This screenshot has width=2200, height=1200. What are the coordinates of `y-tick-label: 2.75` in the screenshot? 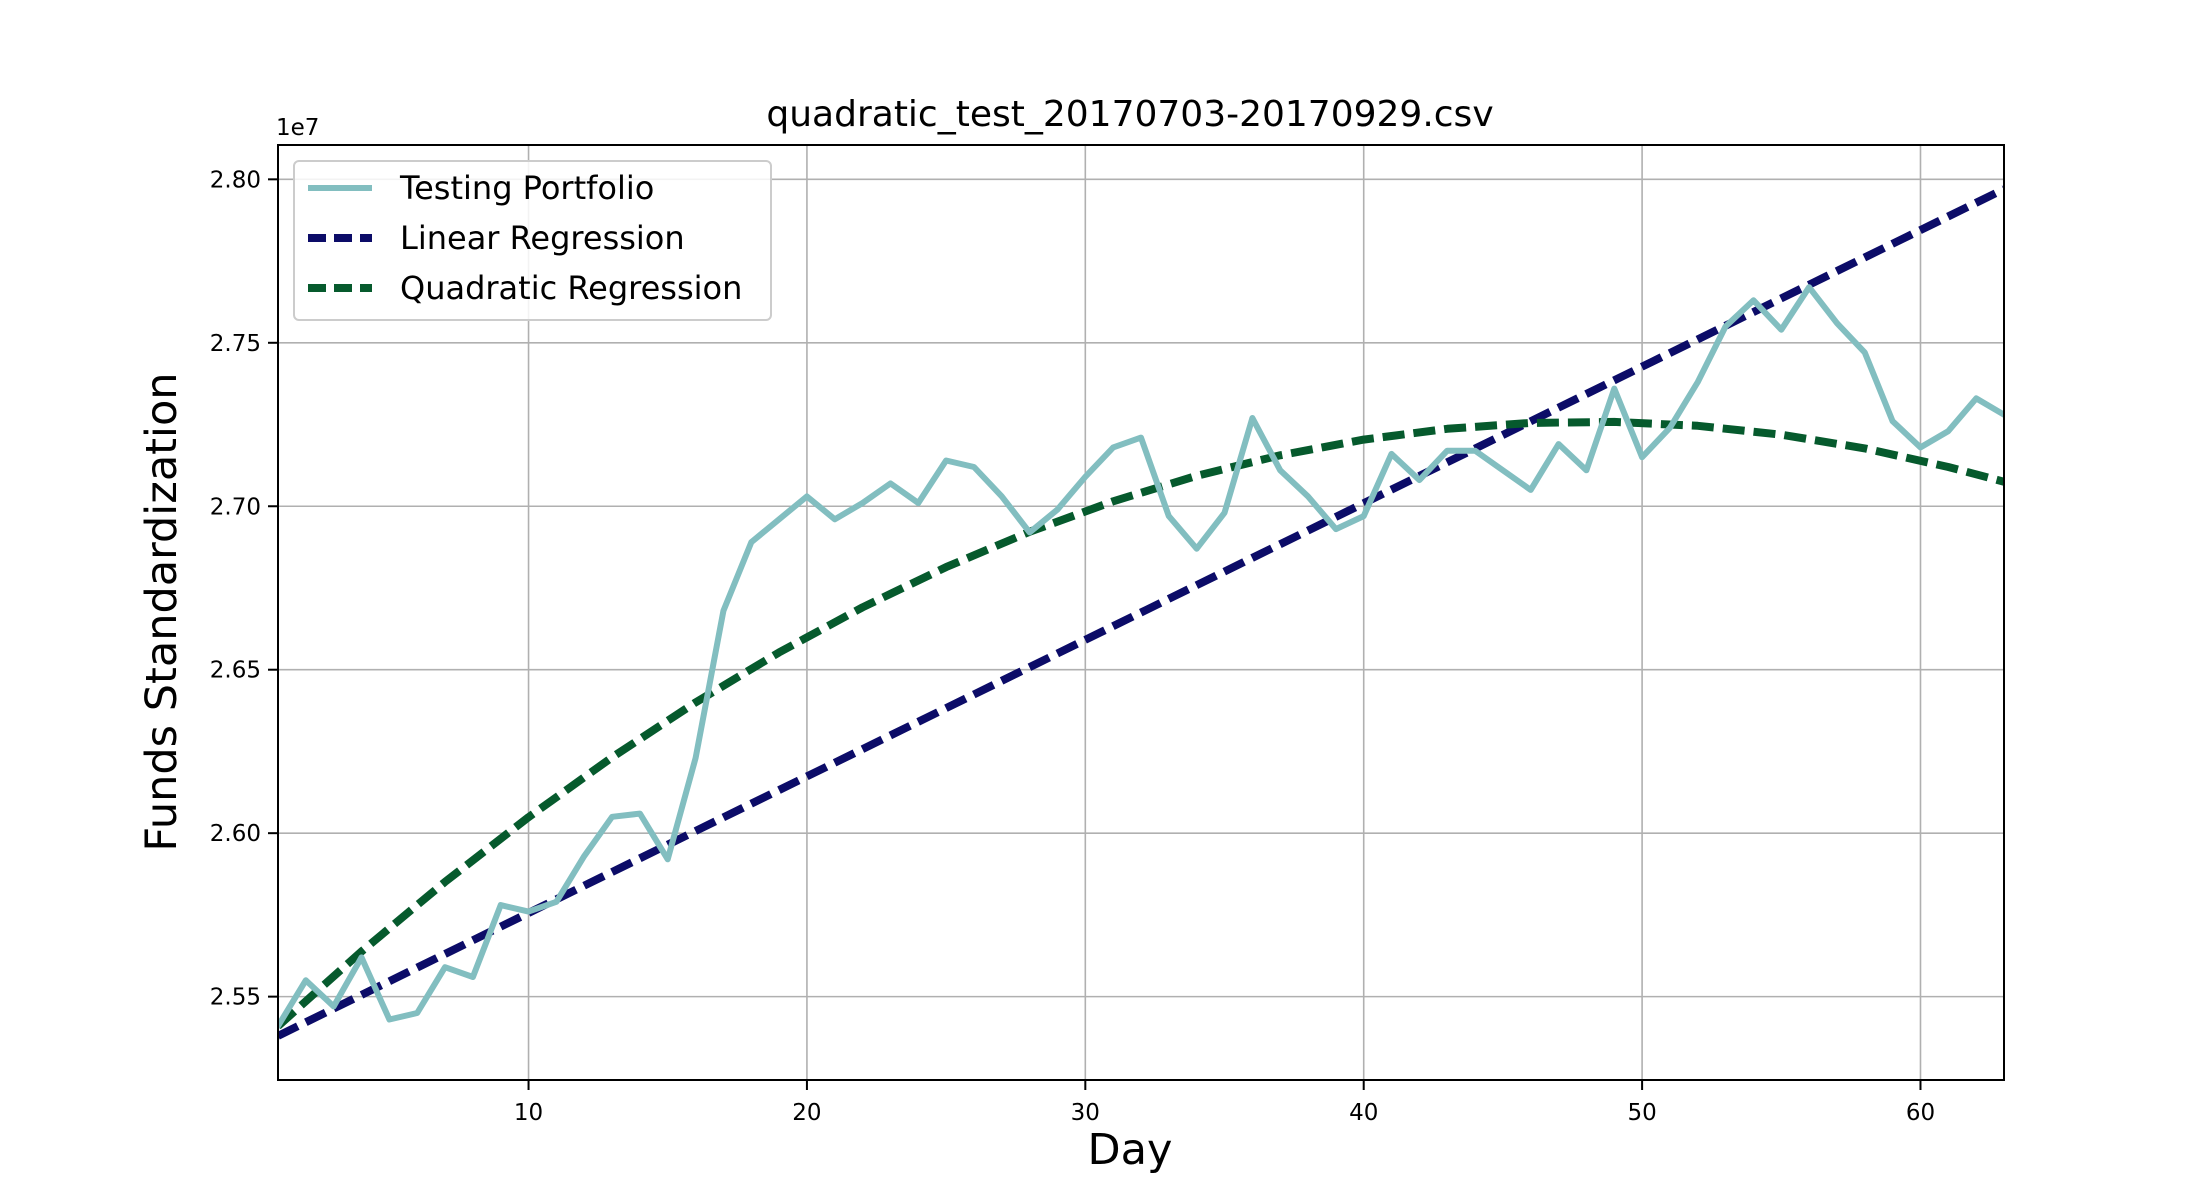 It's located at (235, 344).